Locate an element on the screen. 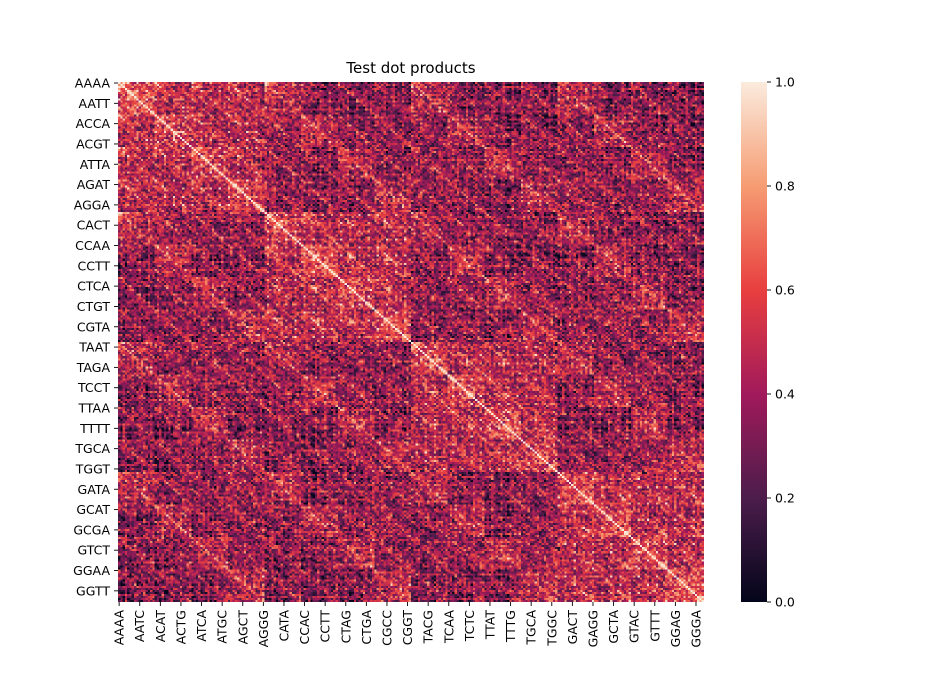 The image size is (944, 677). column-tick-label: GGAG is located at coordinates (675, 628).